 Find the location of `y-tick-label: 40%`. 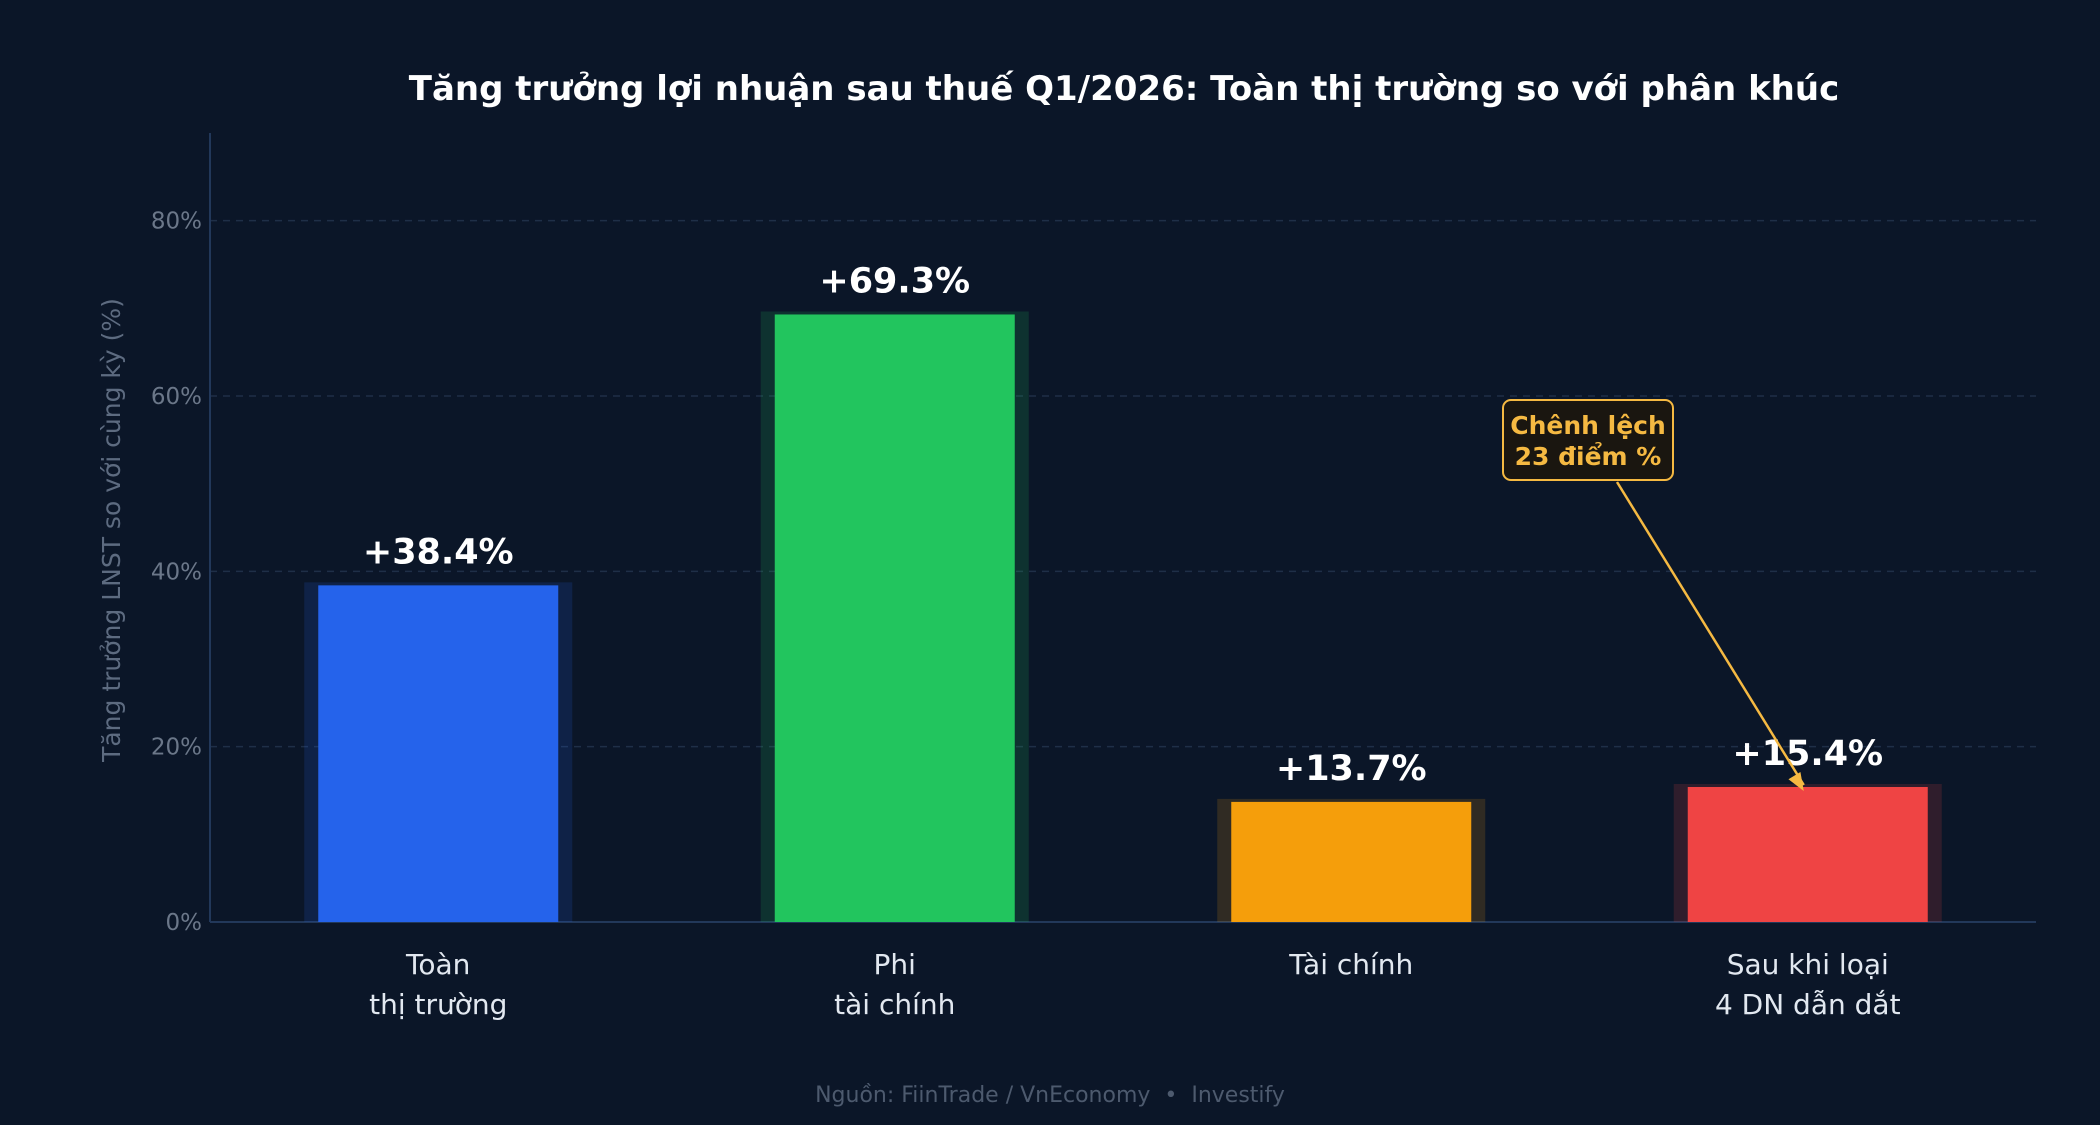

y-tick-label: 40% is located at coordinates (176, 572).